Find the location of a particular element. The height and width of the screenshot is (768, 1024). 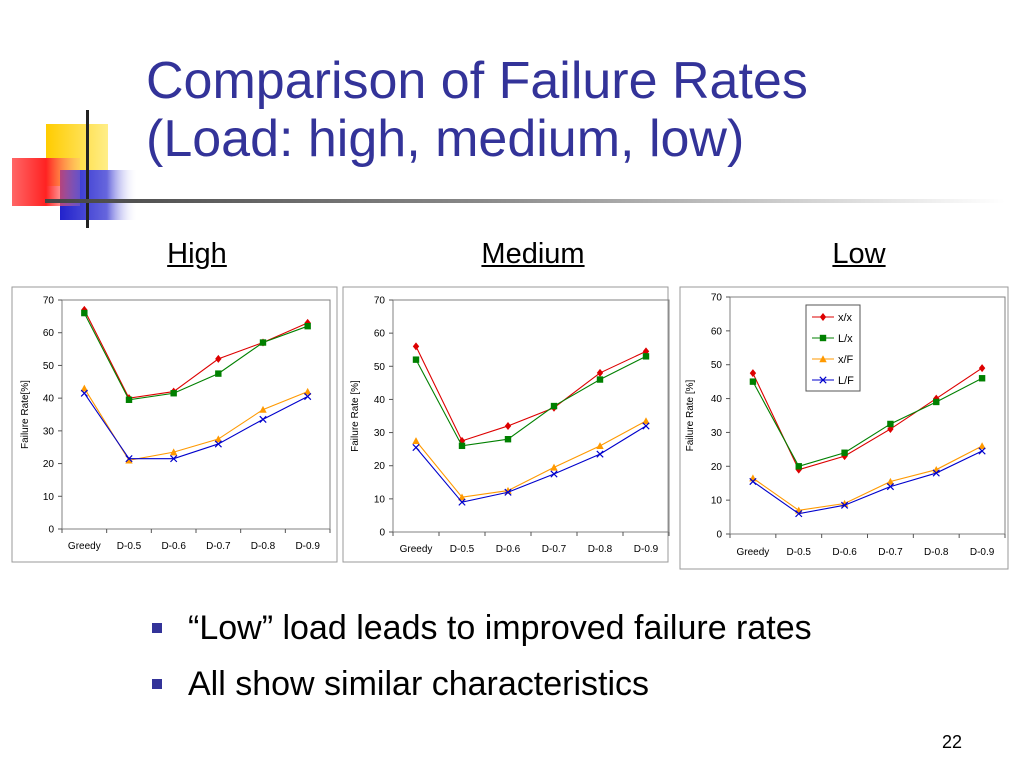

legend-entry: x/x is located at coordinates (832, 318).